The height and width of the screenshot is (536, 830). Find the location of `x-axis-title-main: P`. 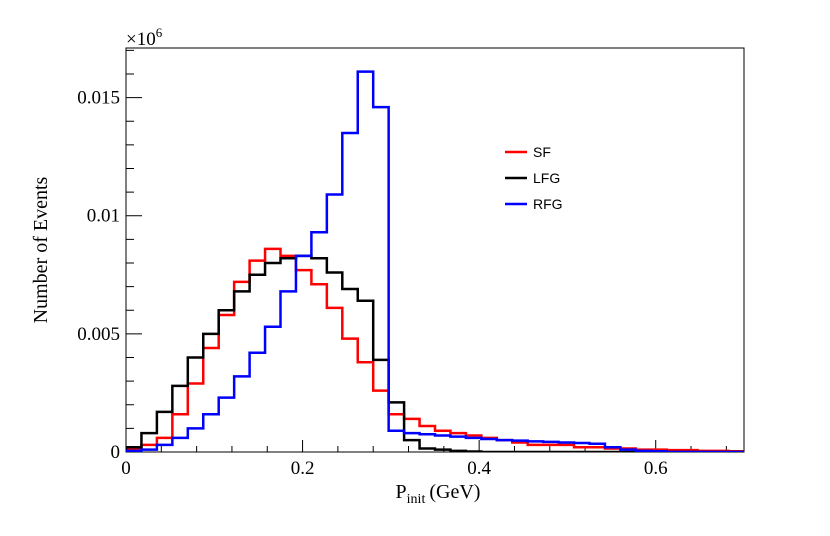

x-axis-title-main: P is located at coordinates (401, 492).